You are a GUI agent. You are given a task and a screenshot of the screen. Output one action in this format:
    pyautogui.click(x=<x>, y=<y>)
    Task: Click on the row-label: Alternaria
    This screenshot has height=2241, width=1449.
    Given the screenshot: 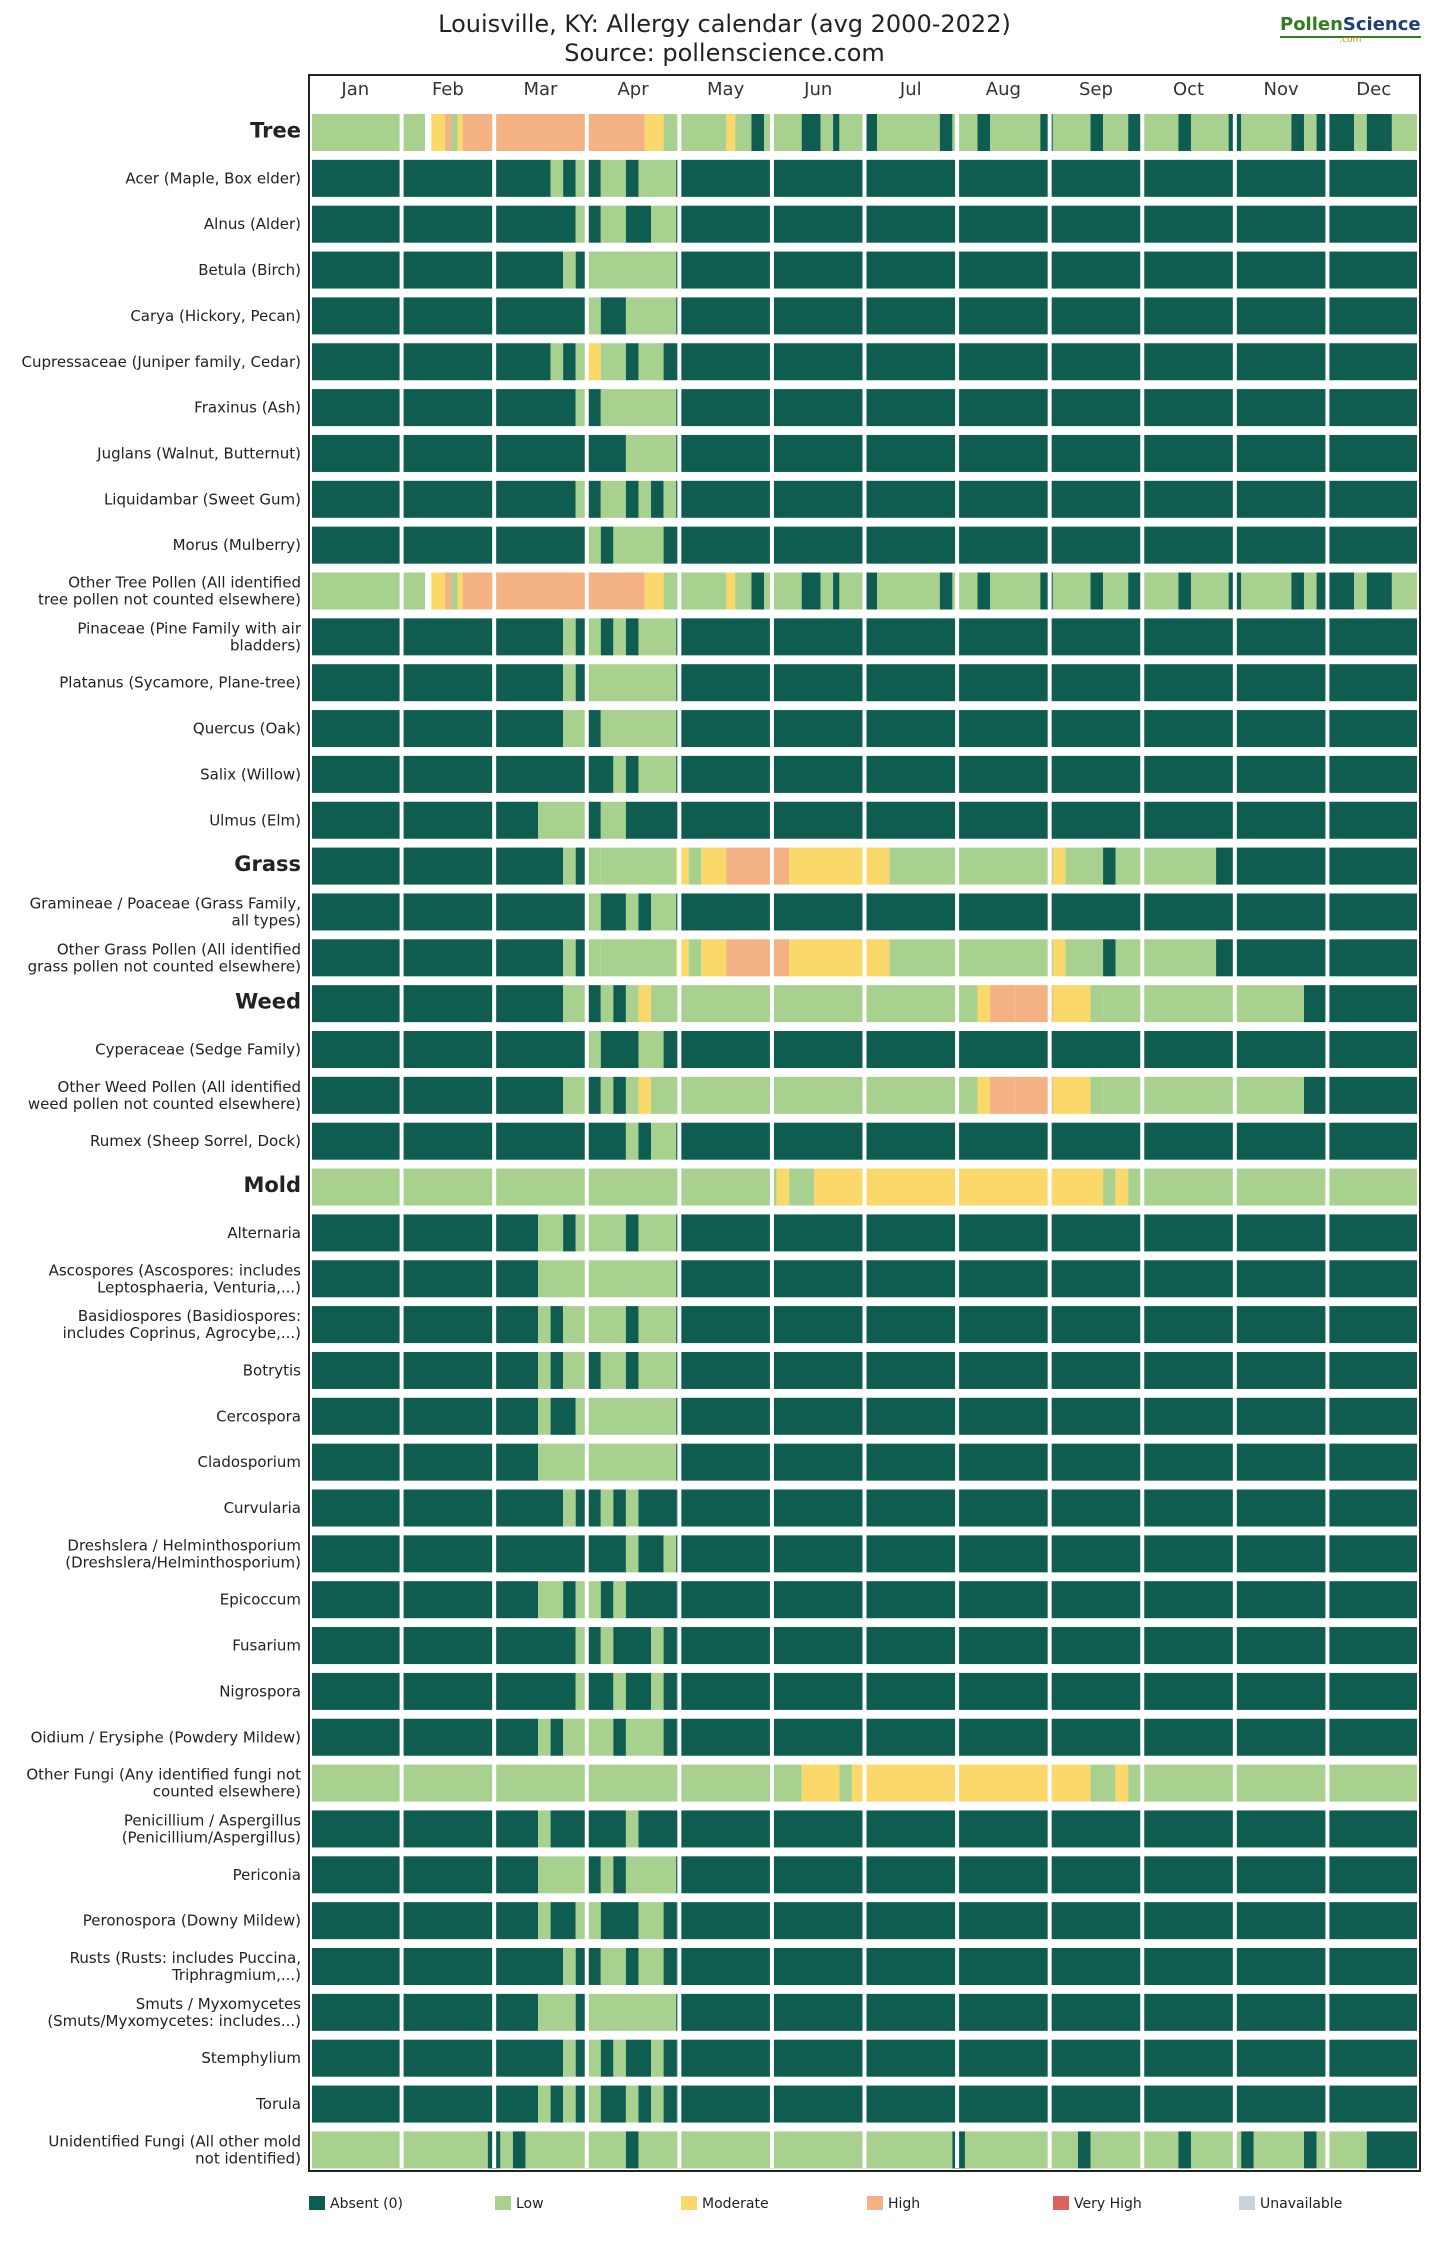 What is the action you would take?
    pyautogui.click(x=264, y=1233)
    